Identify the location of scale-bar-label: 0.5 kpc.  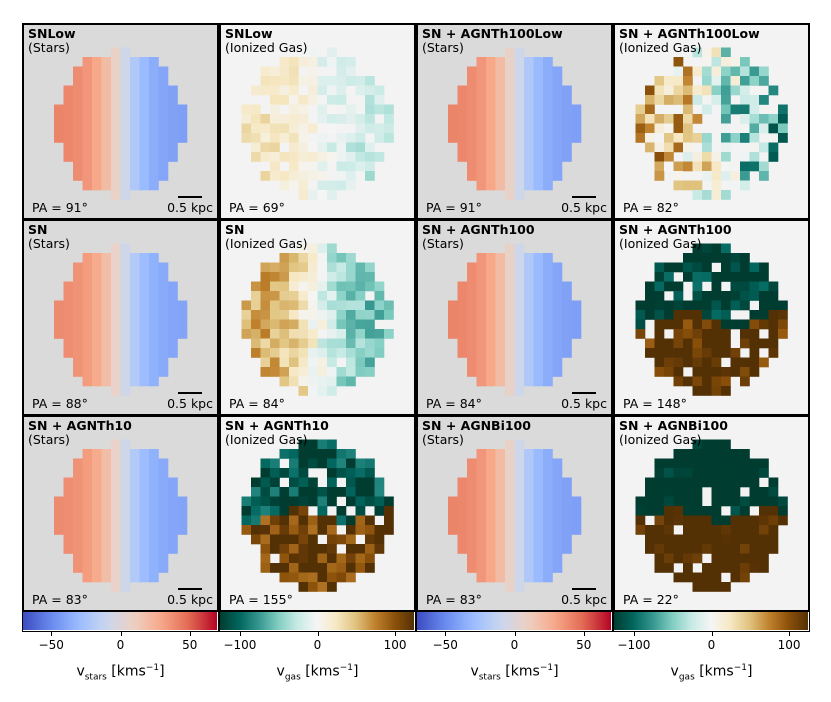
(584, 403).